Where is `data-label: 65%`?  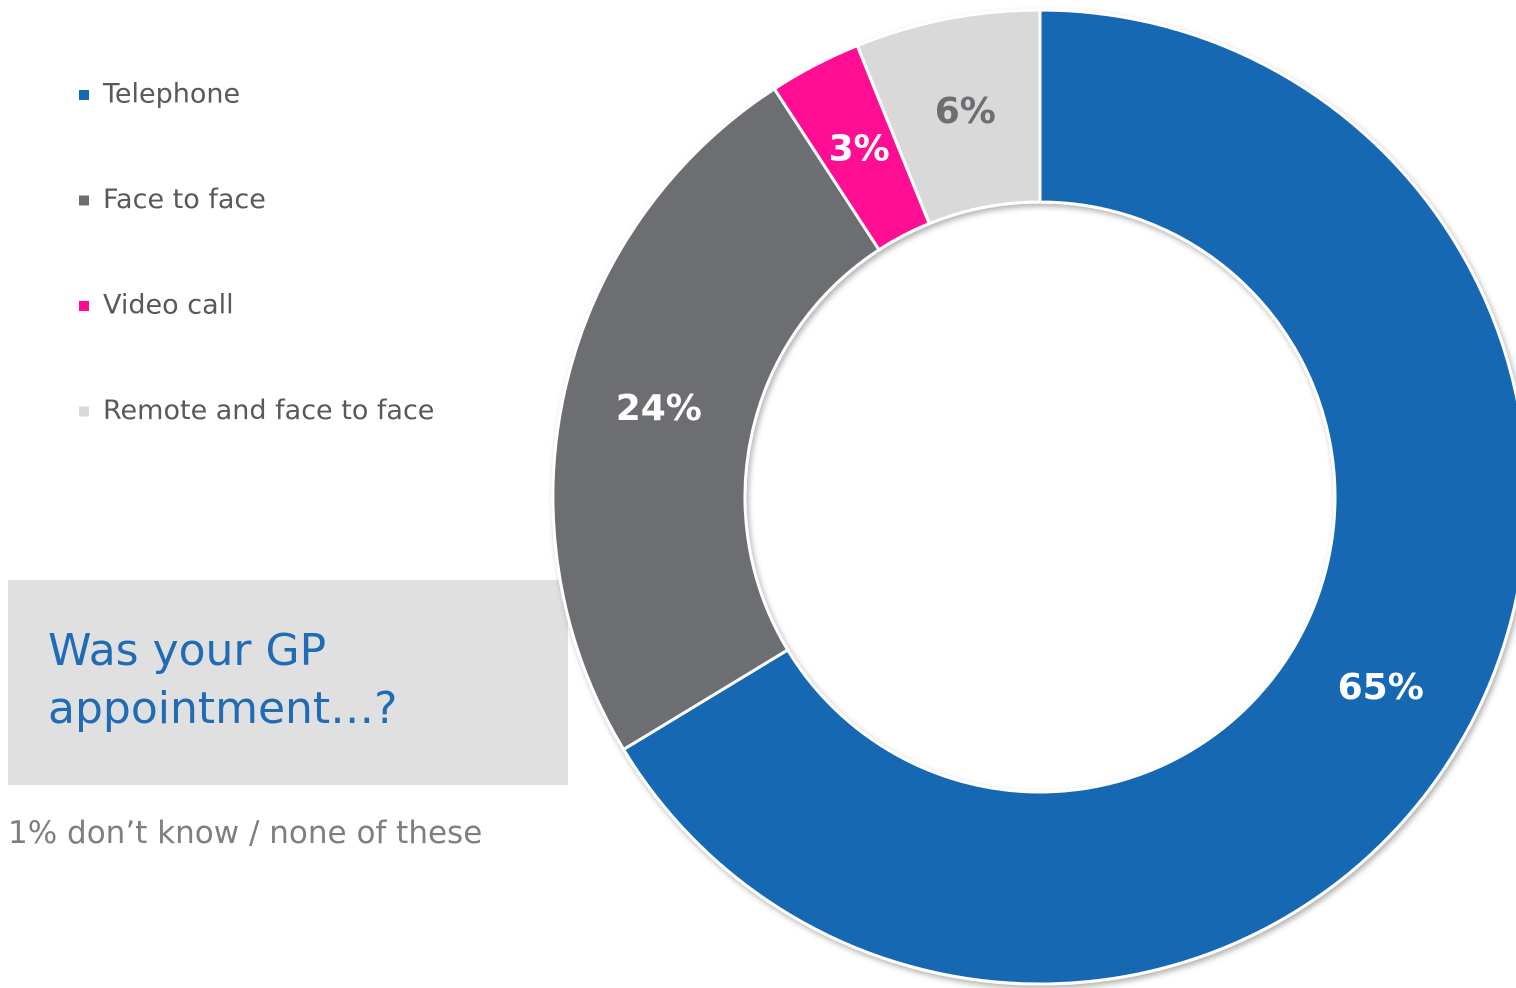
data-label: 65% is located at coordinates (1381, 687).